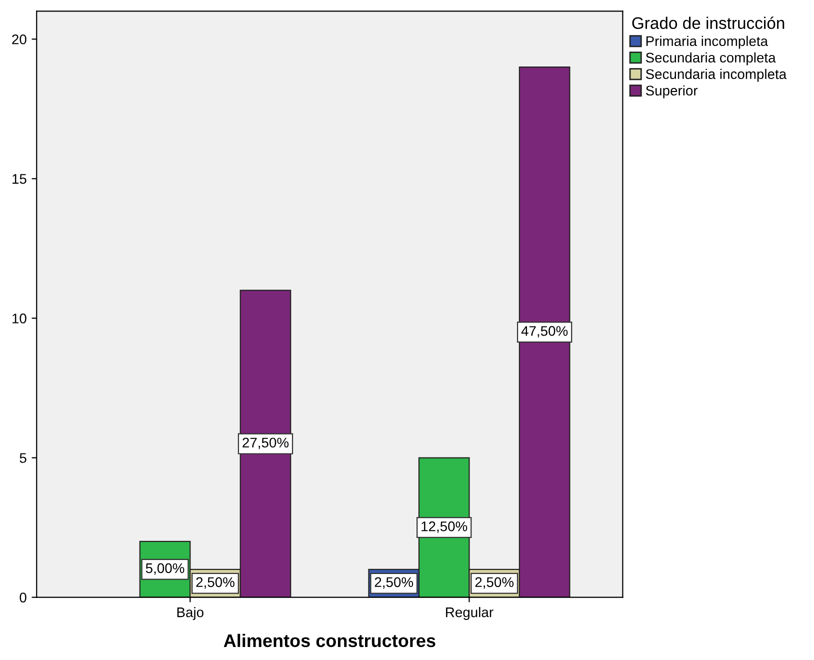 Image resolution: width=814 pixels, height=660 pixels. I want to click on x-tick-label: Bajo, so click(190, 613).